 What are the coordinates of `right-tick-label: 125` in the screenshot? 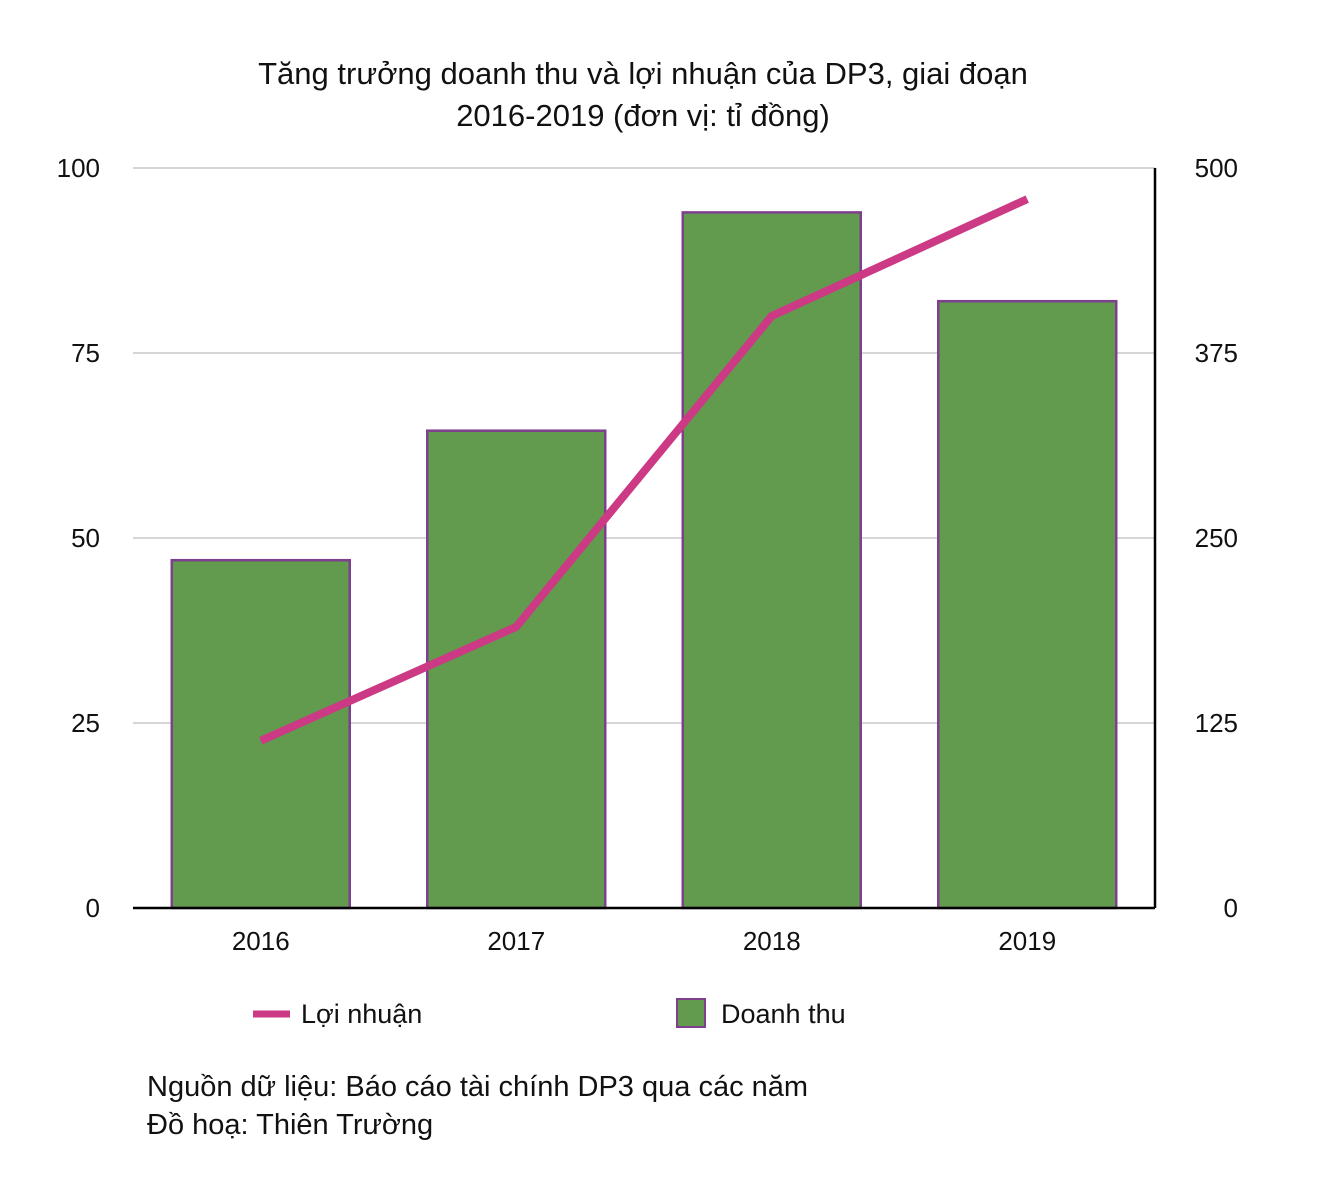 It's located at (1216, 723).